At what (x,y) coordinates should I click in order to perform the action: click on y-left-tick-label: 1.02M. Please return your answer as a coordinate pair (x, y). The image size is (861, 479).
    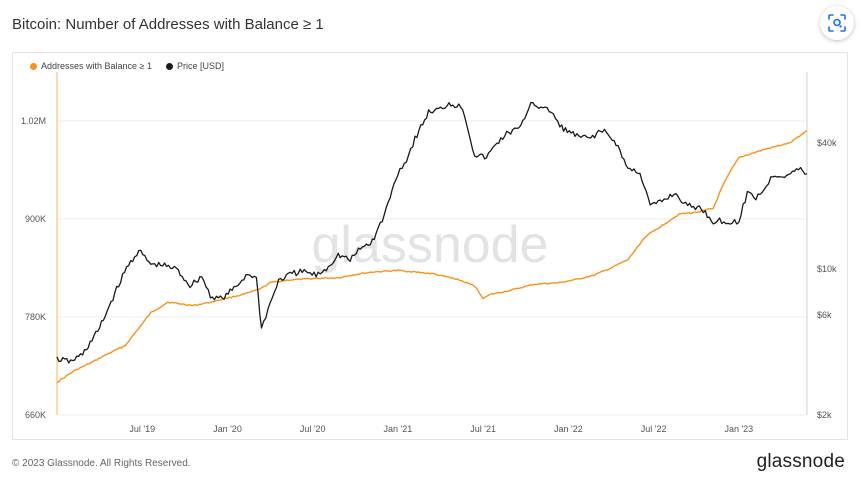
    Looking at the image, I should click on (33, 121).